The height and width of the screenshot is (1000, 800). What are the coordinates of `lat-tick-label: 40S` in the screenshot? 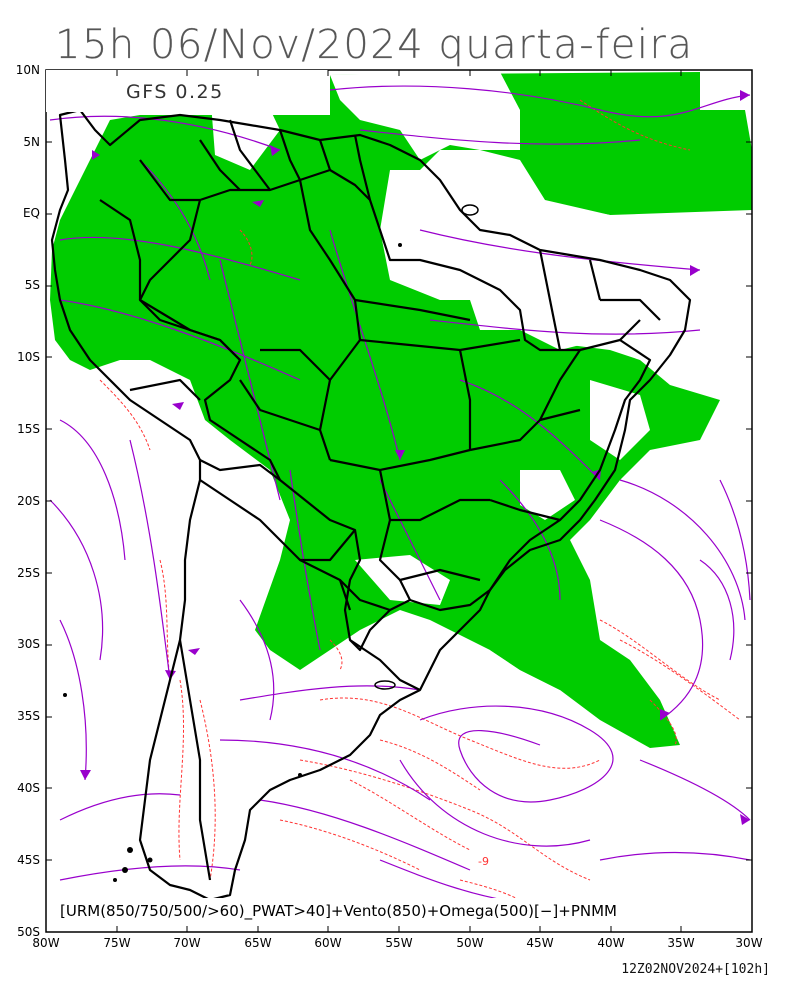 It's located at (28, 788).